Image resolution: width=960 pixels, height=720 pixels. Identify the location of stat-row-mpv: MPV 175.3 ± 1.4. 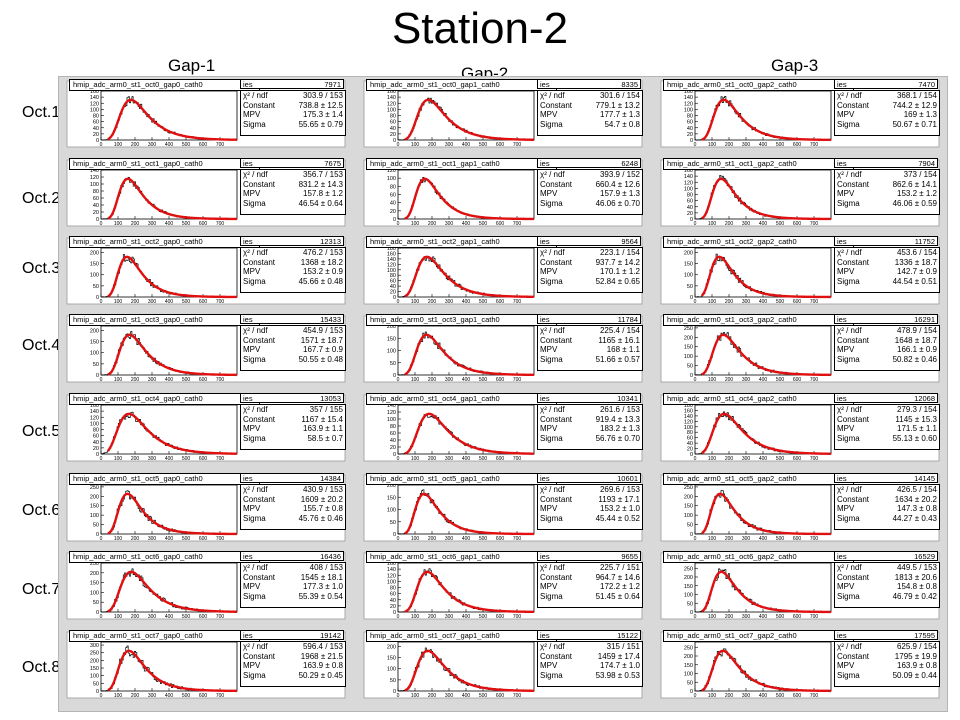
(293, 115).